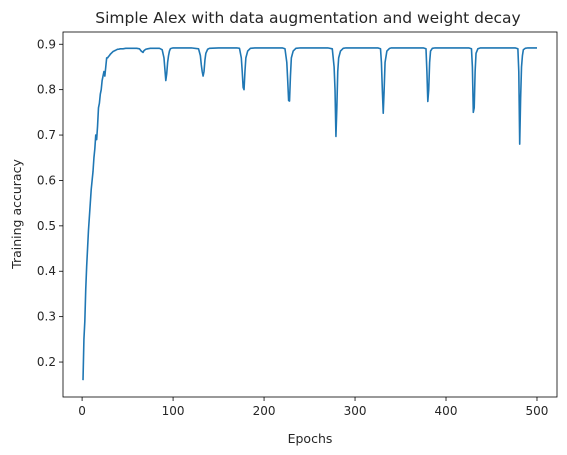  Describe the element at coordinates (46, 90) in the screenshot. I see `y-tick-label: 0.8` at that location.